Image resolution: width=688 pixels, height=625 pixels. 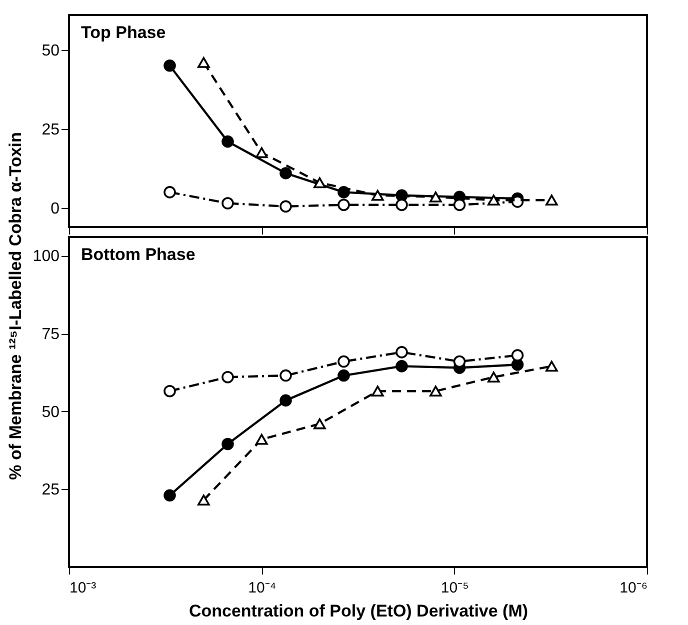 What do you see at coordinates (83, 588) in the screenshot?
I see `x-tick-label: 10⁻³` at bounding box center [83, 588].